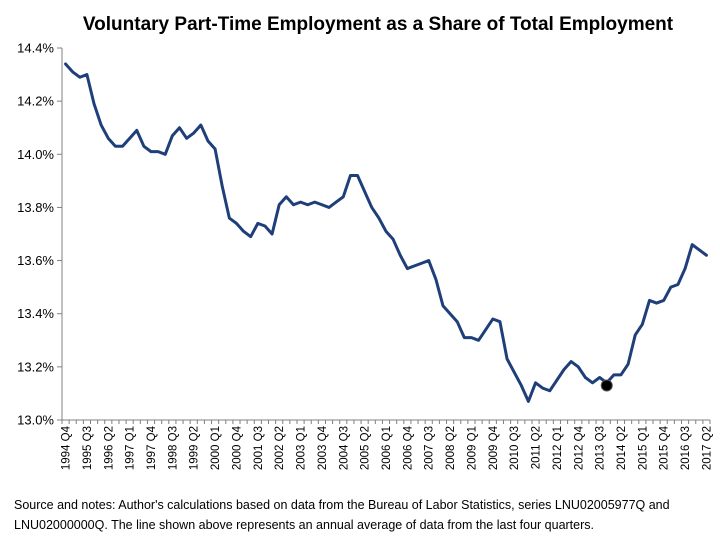 This screenshot has width=720, height=545. Describe the element at coordinates (195, 448) in the screenshot. I see `x-tick-label: 1999 Q2` at that location.